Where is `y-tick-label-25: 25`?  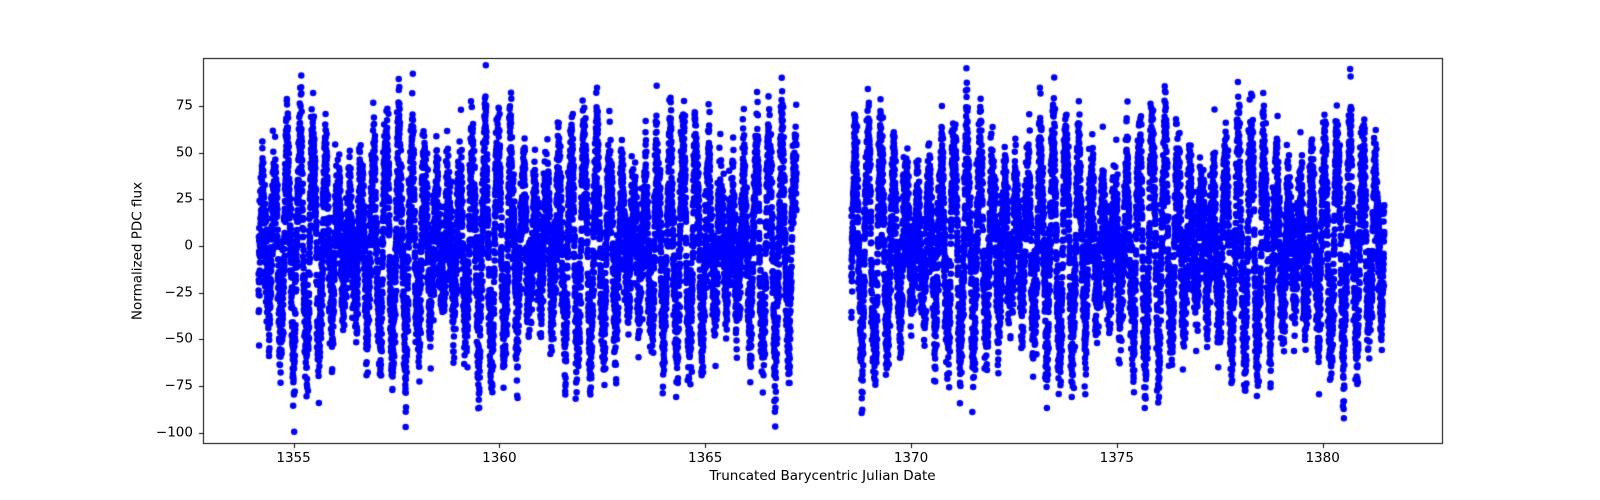
y-tick-label-25: 25 is located at coordinates (184, 198).